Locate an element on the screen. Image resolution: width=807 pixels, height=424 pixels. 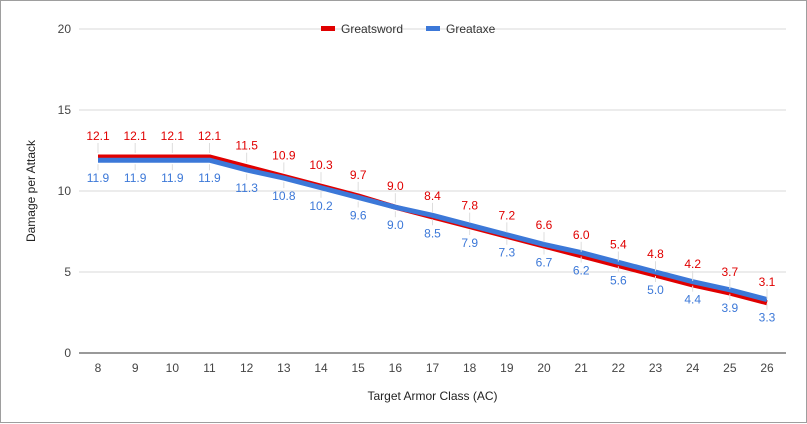
x-tick-label: 16 is located at coordinates (396, 368).